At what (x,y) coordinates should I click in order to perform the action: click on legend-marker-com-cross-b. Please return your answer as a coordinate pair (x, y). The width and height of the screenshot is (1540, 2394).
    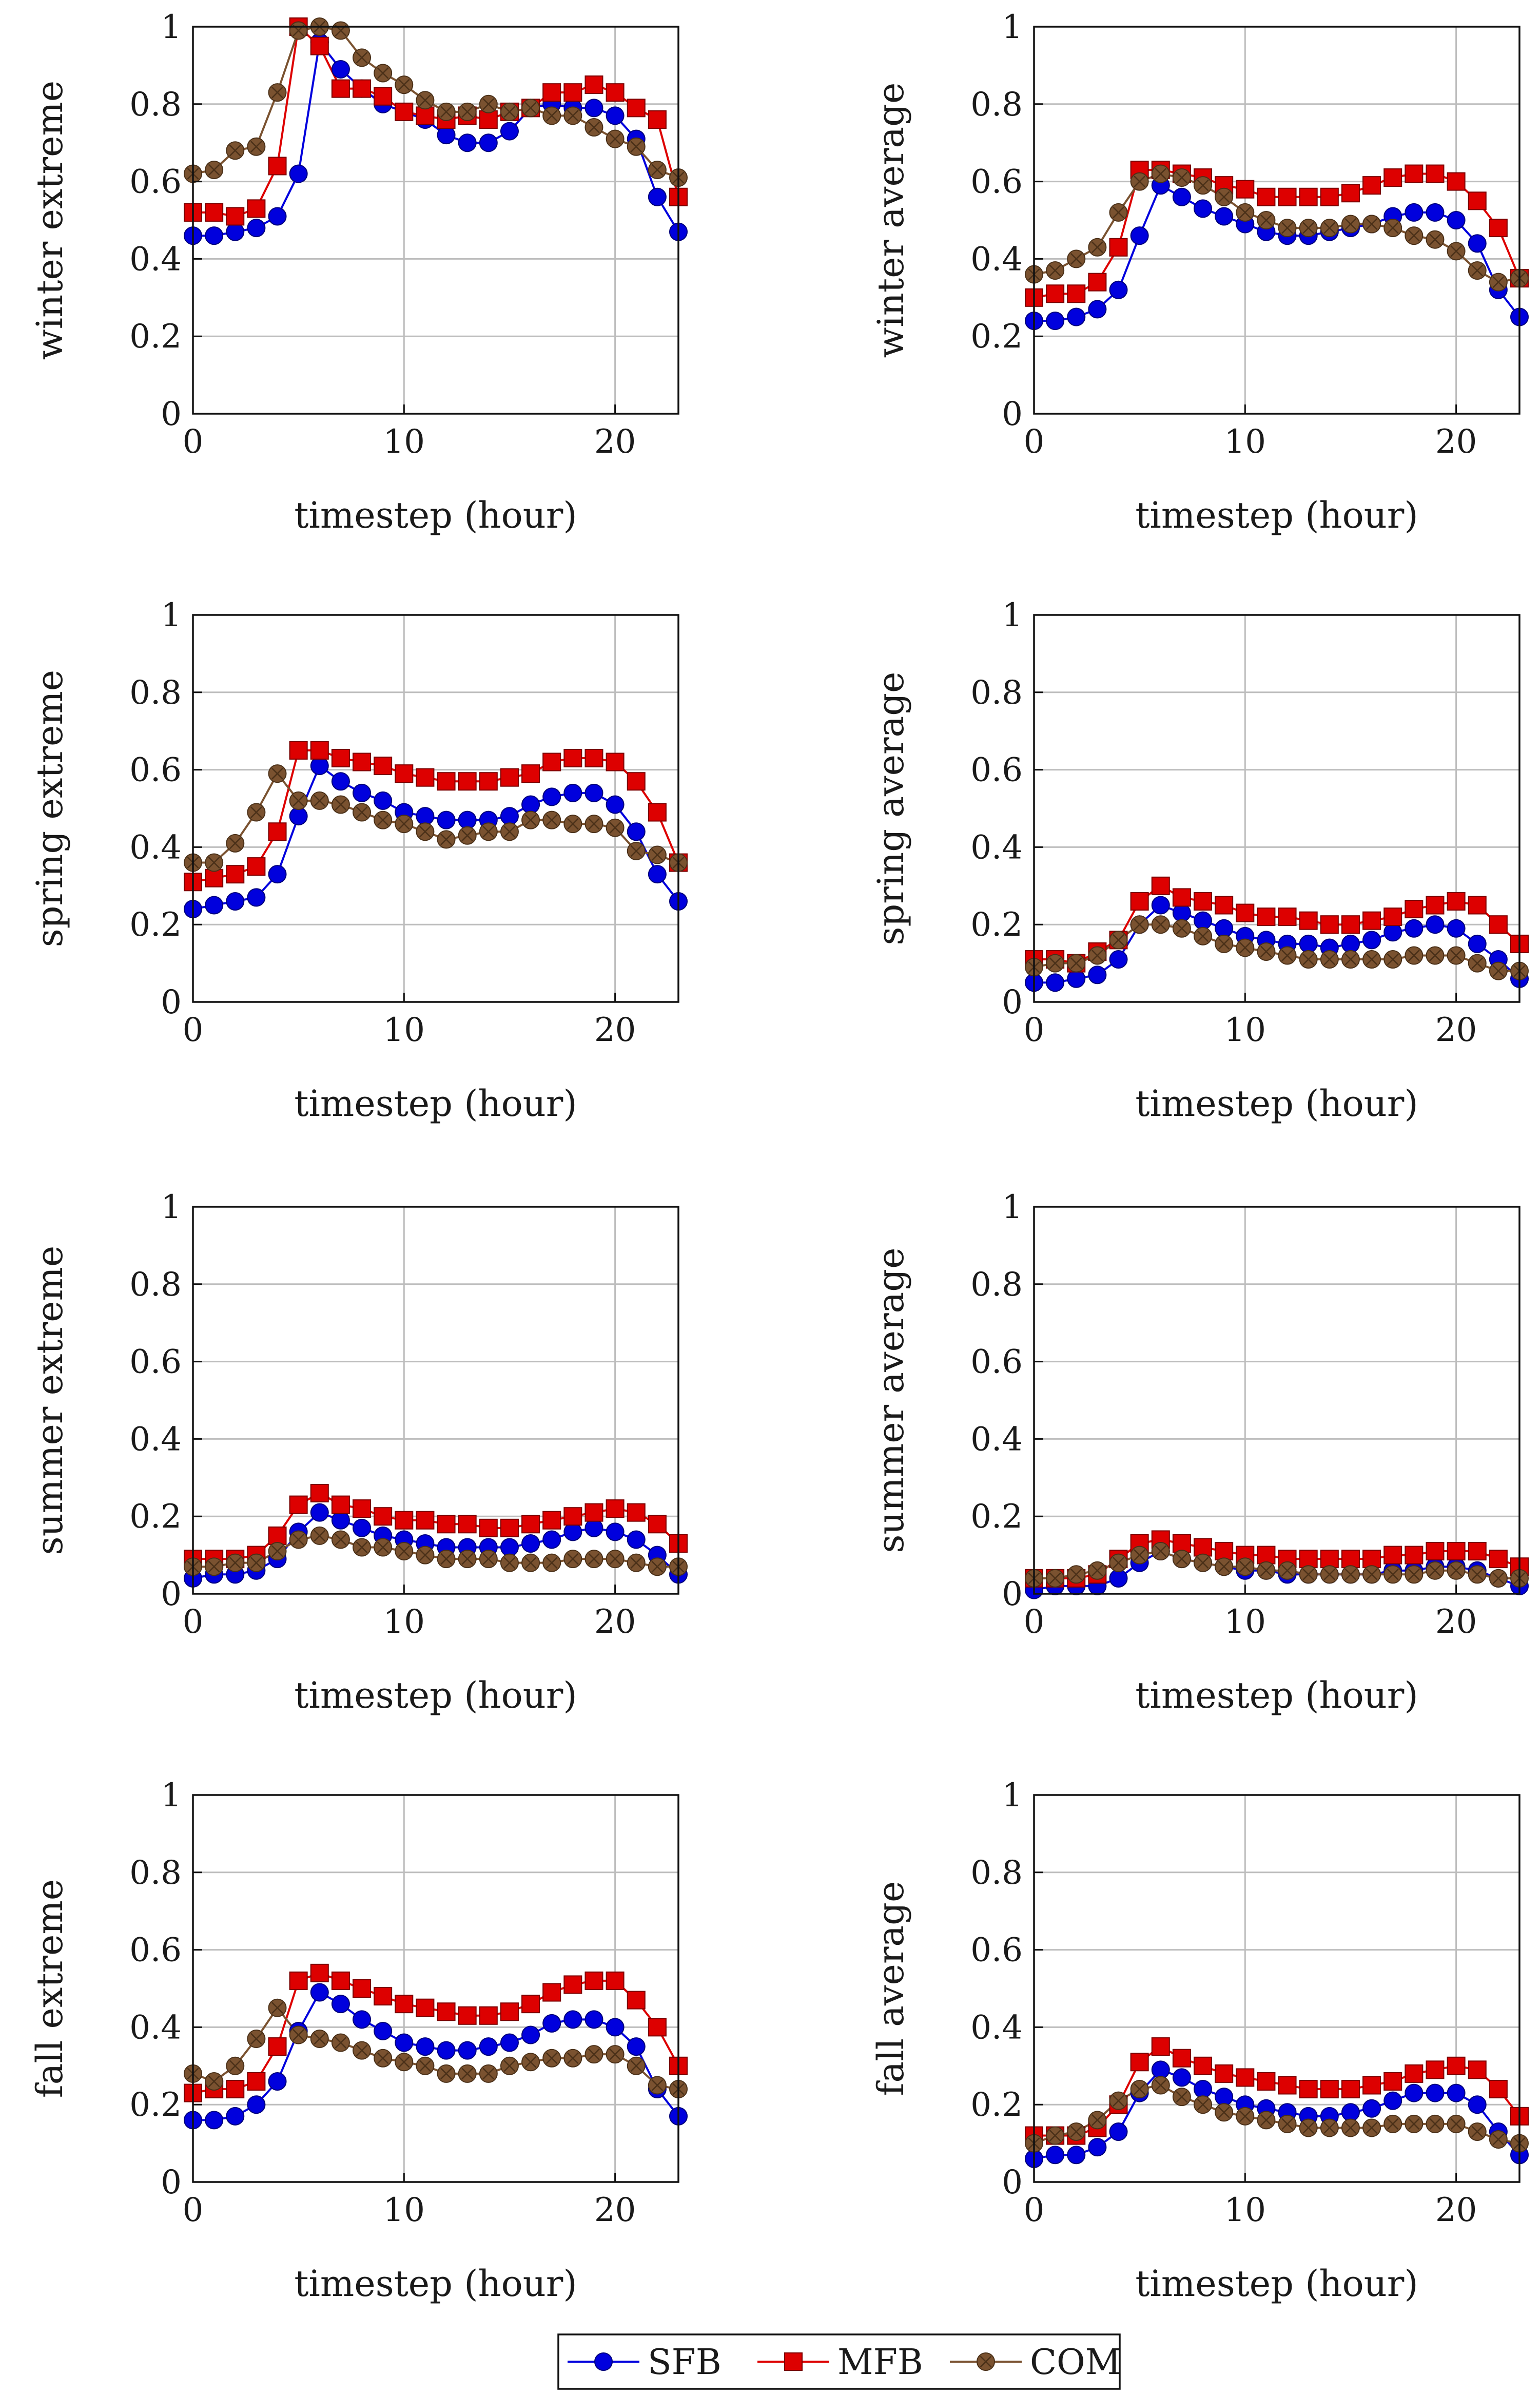
    Looking at the image, I should click on (986, 2362).